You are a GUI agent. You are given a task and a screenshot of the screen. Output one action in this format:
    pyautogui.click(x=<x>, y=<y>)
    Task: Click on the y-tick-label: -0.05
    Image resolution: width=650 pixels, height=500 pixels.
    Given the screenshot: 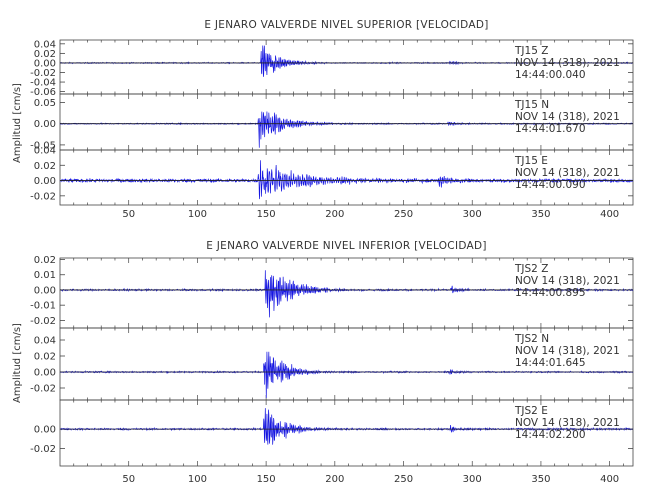 What is the action you would take?
    pyautogui.click(x=43, y=145)
    